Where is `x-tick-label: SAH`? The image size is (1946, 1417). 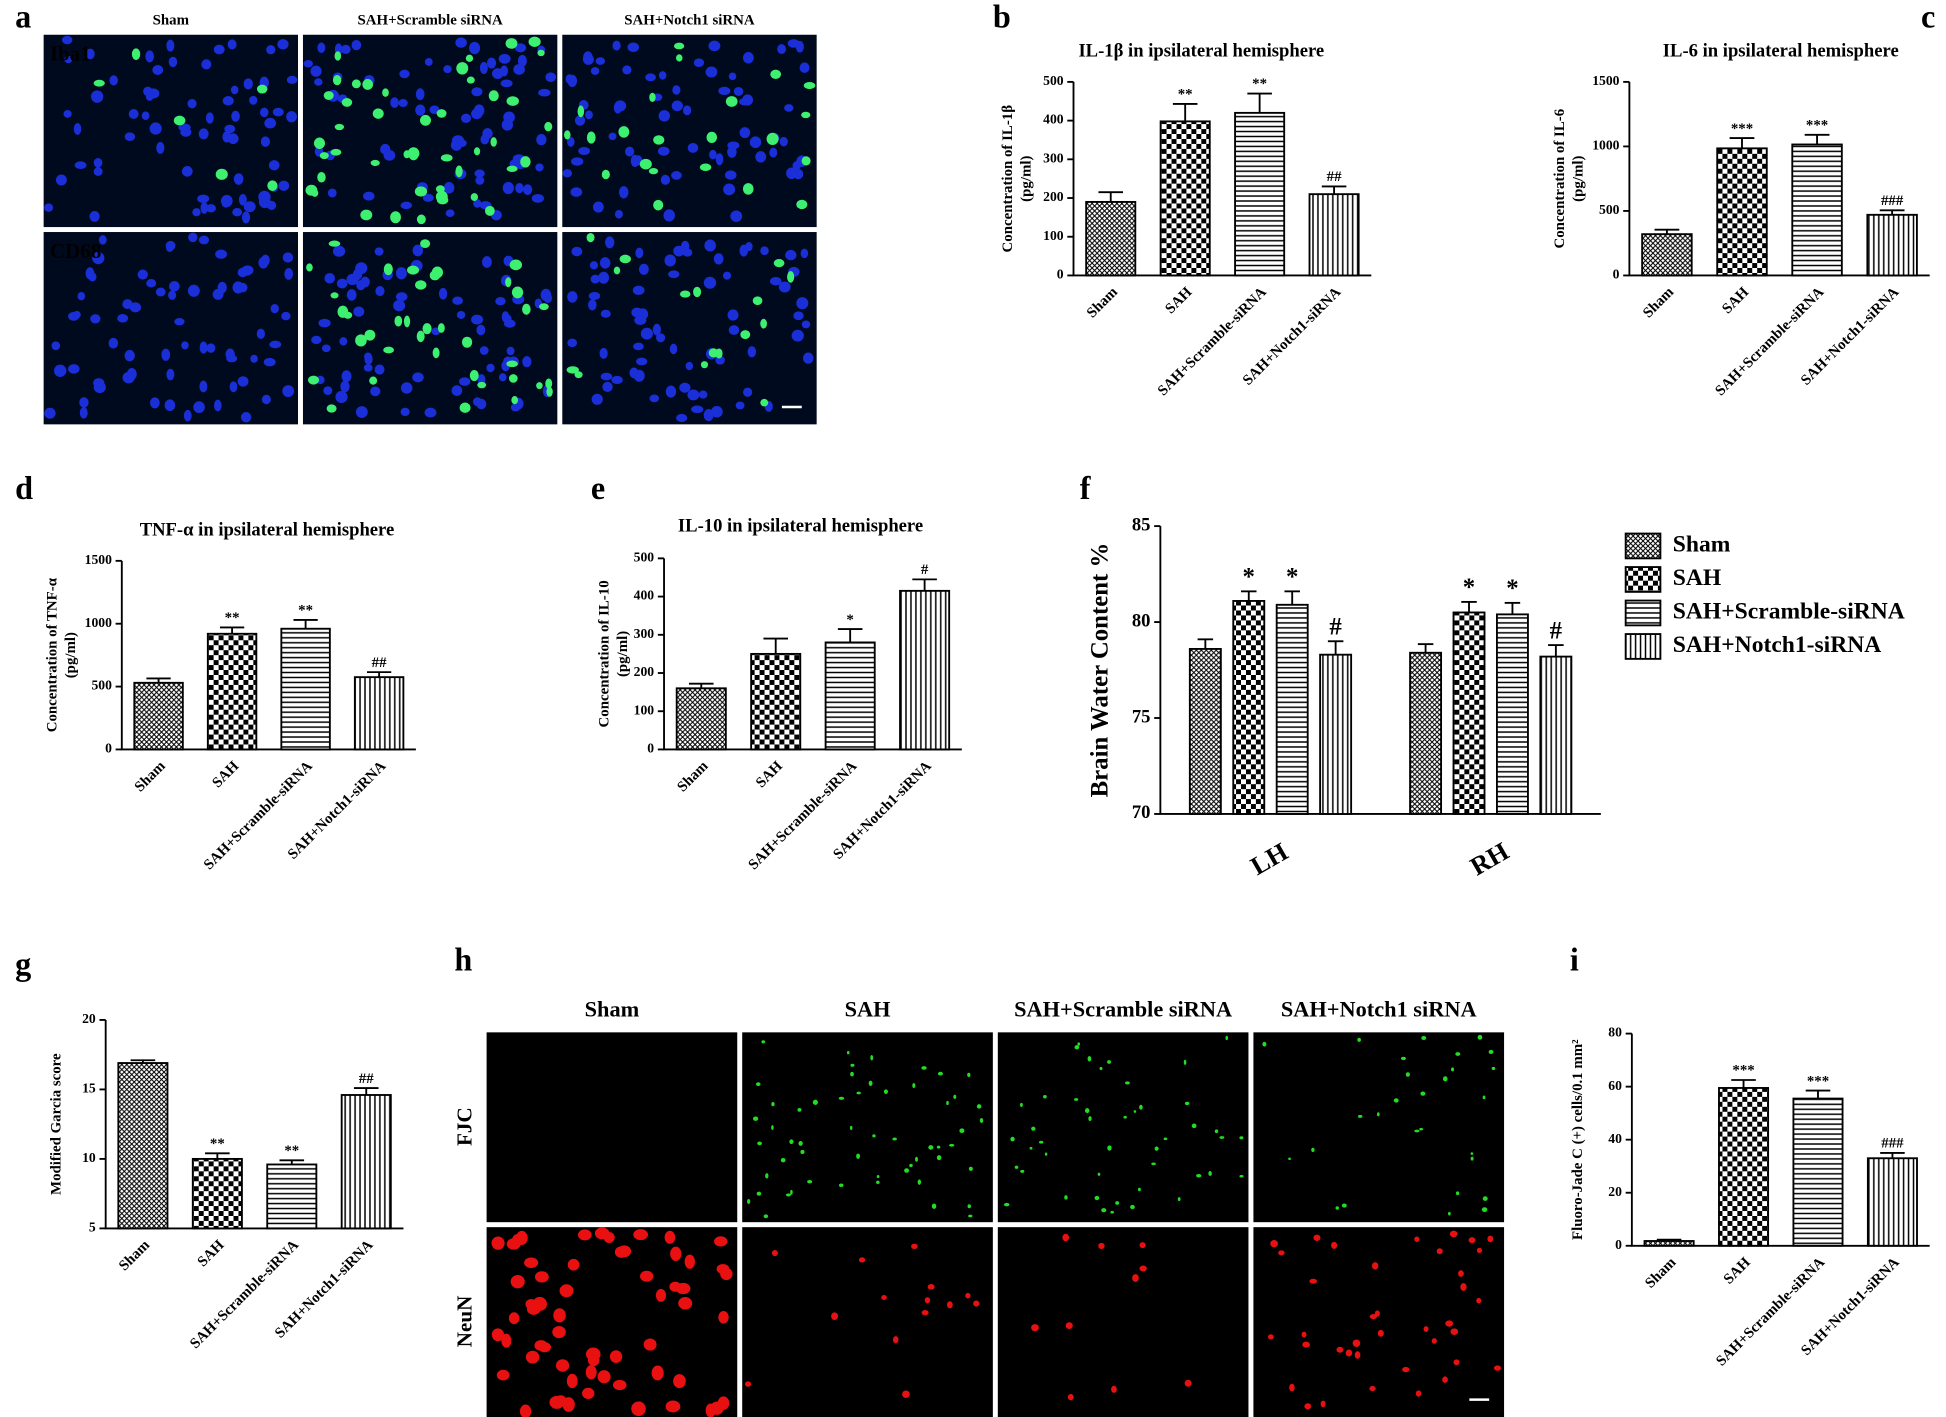
x-tick-label: SAH is located at coordinates (211, 1253).